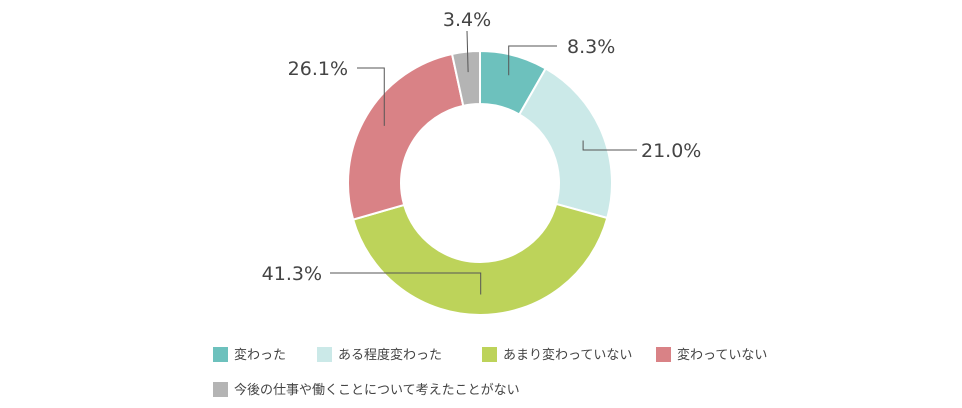 The image size is (962, 408). What do you see at coordinates (671, 151) in the screenshot?
I see `data-label-2: 21.0%` at bounding box center [671, 151].